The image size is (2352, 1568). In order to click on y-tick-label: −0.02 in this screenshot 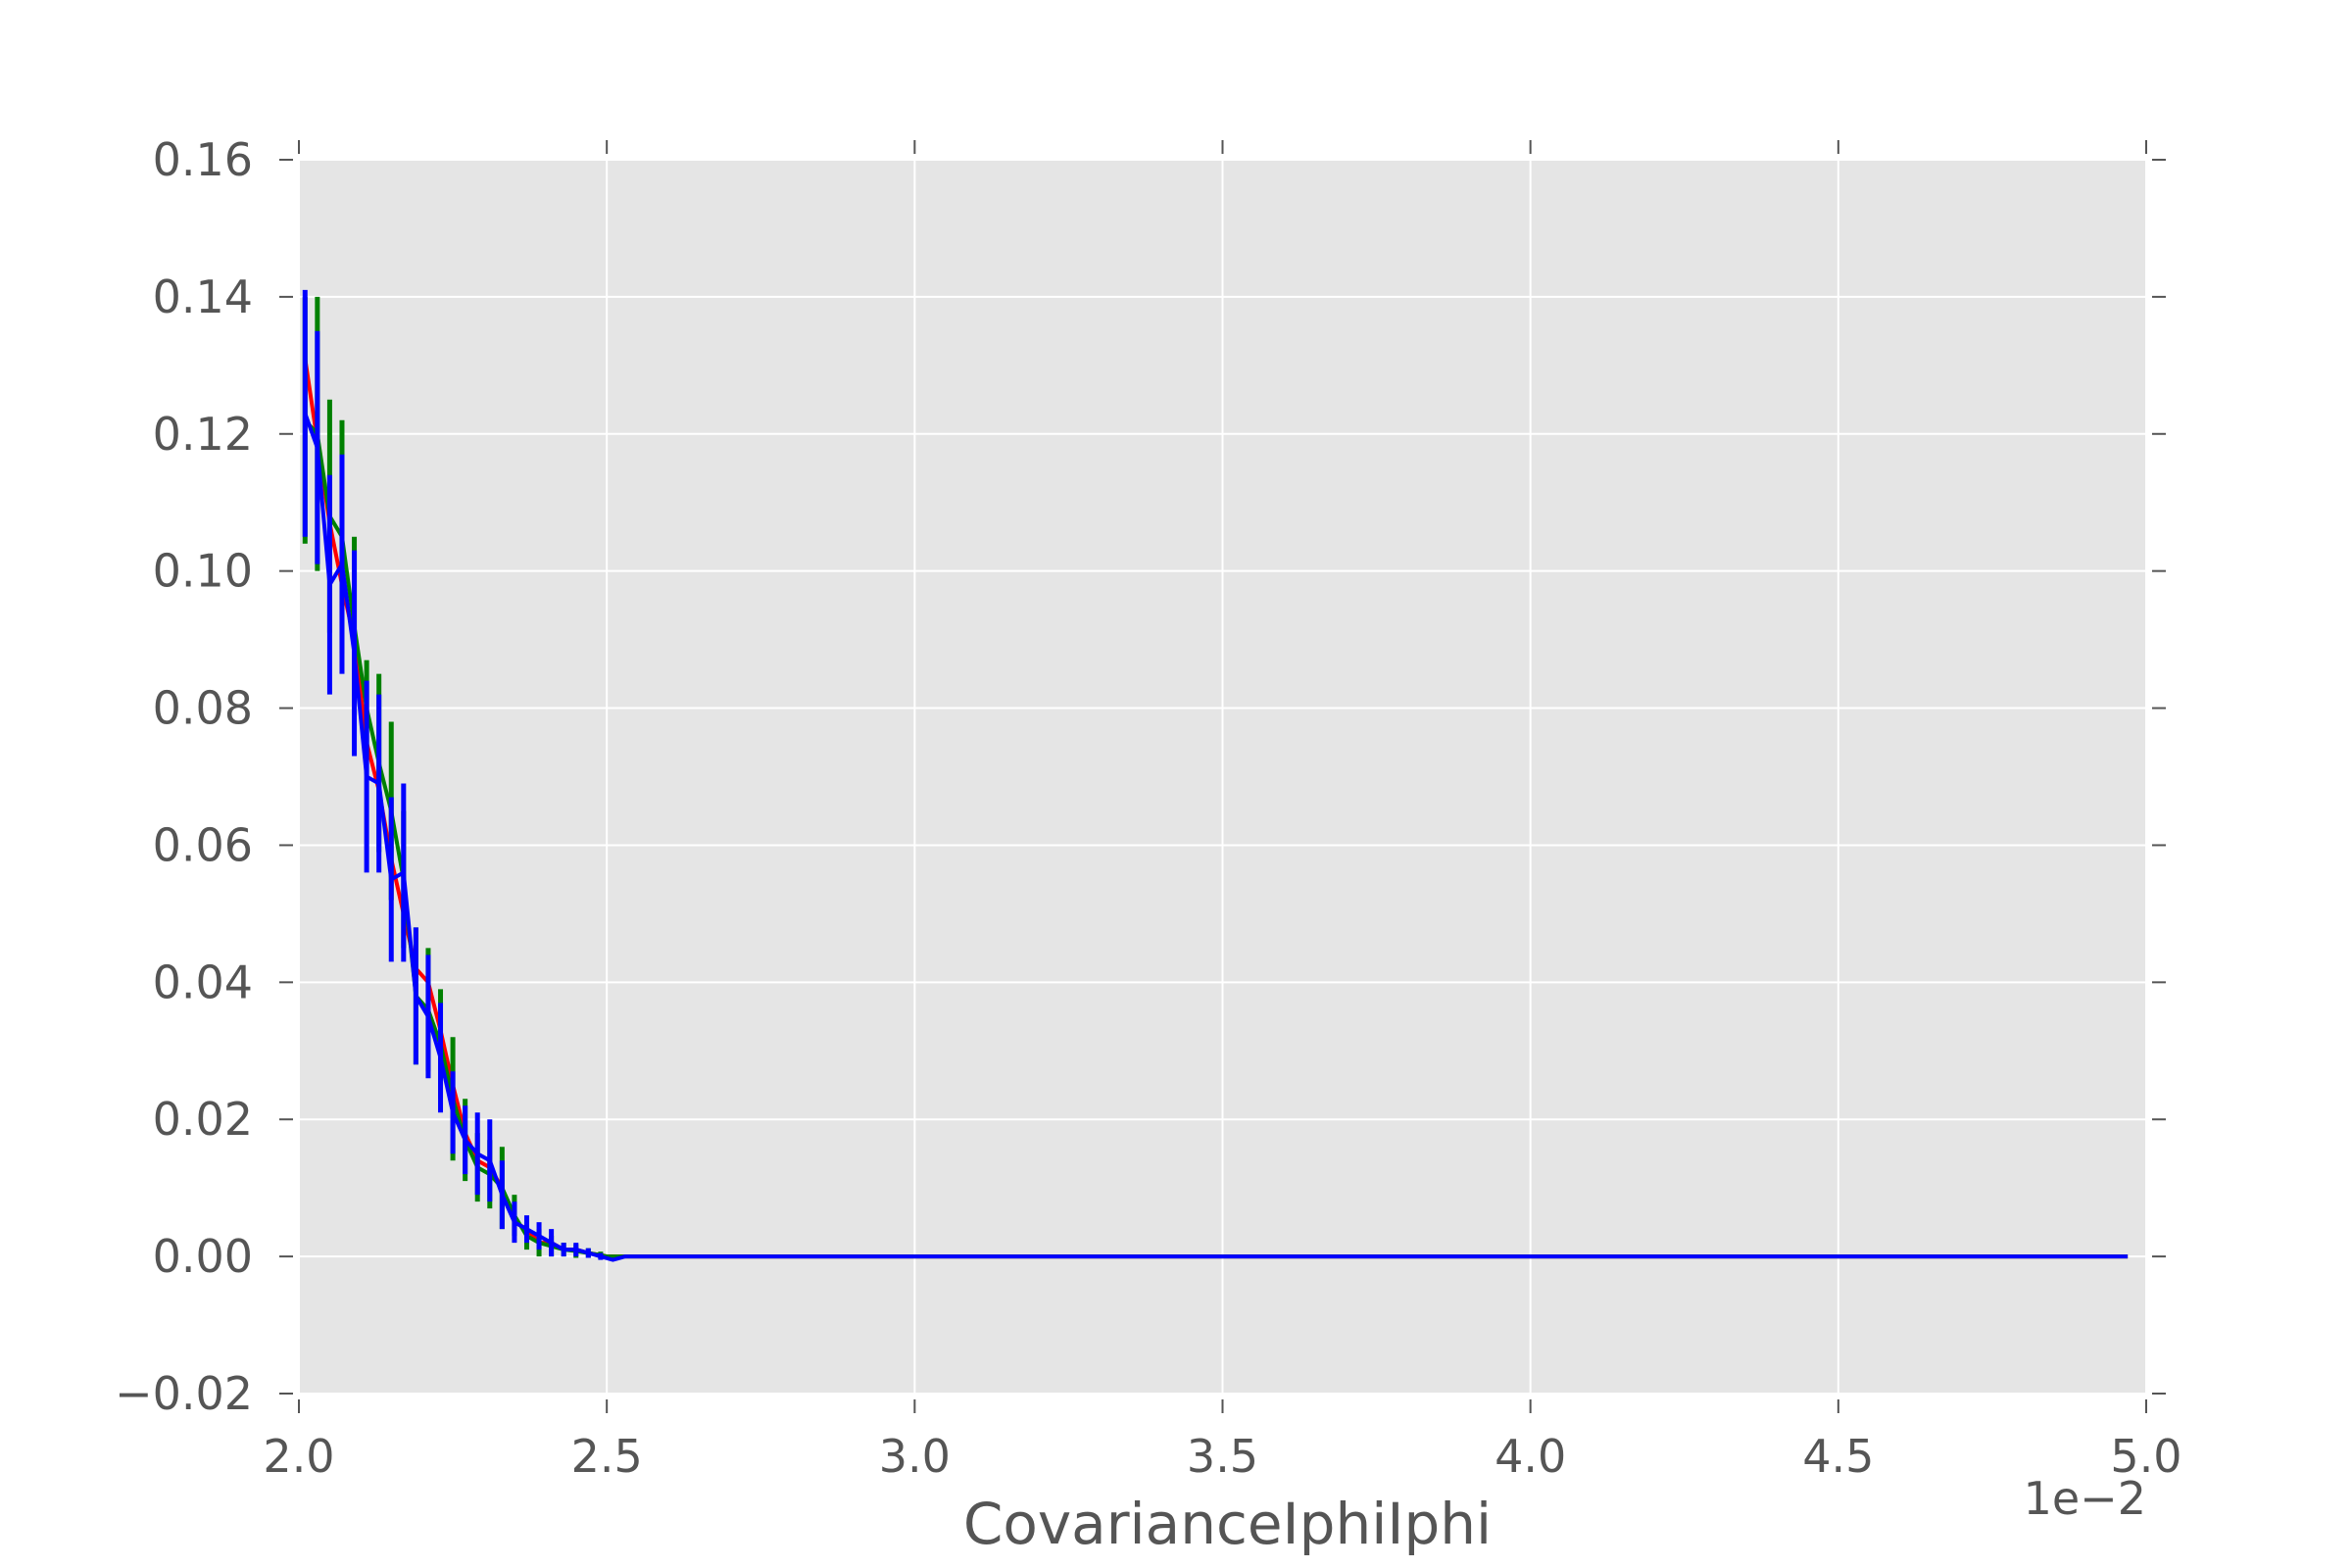, I will do `click(184, 1393)`.